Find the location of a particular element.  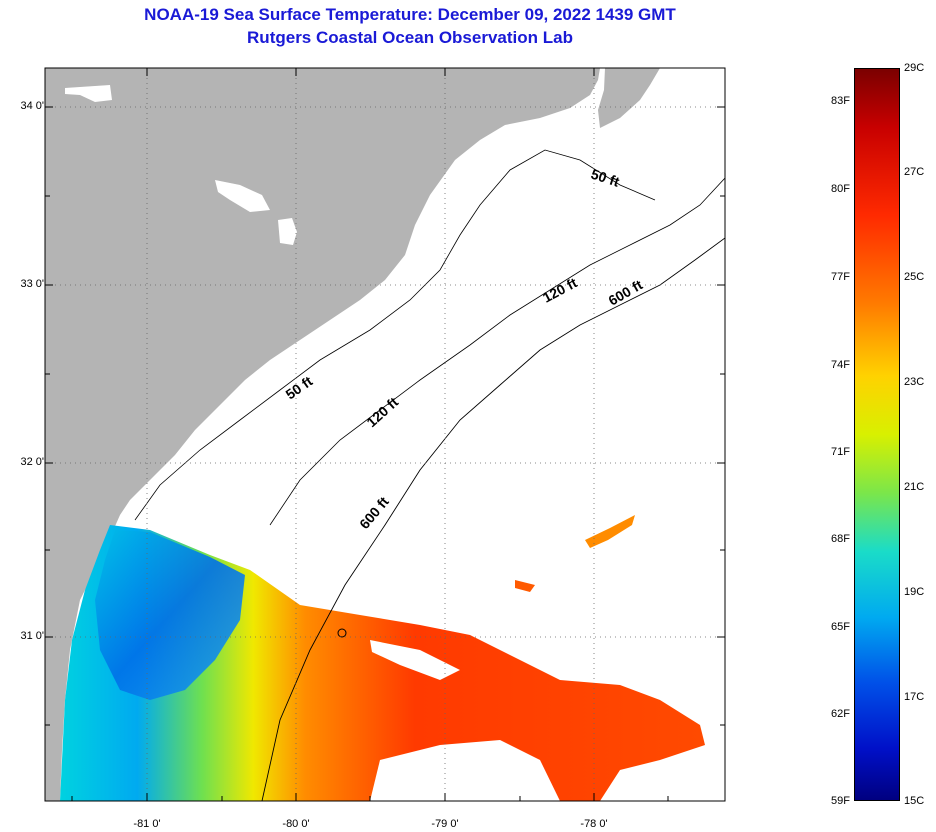

lat-label-32: 32 0' is located at coordinates (32, 462).